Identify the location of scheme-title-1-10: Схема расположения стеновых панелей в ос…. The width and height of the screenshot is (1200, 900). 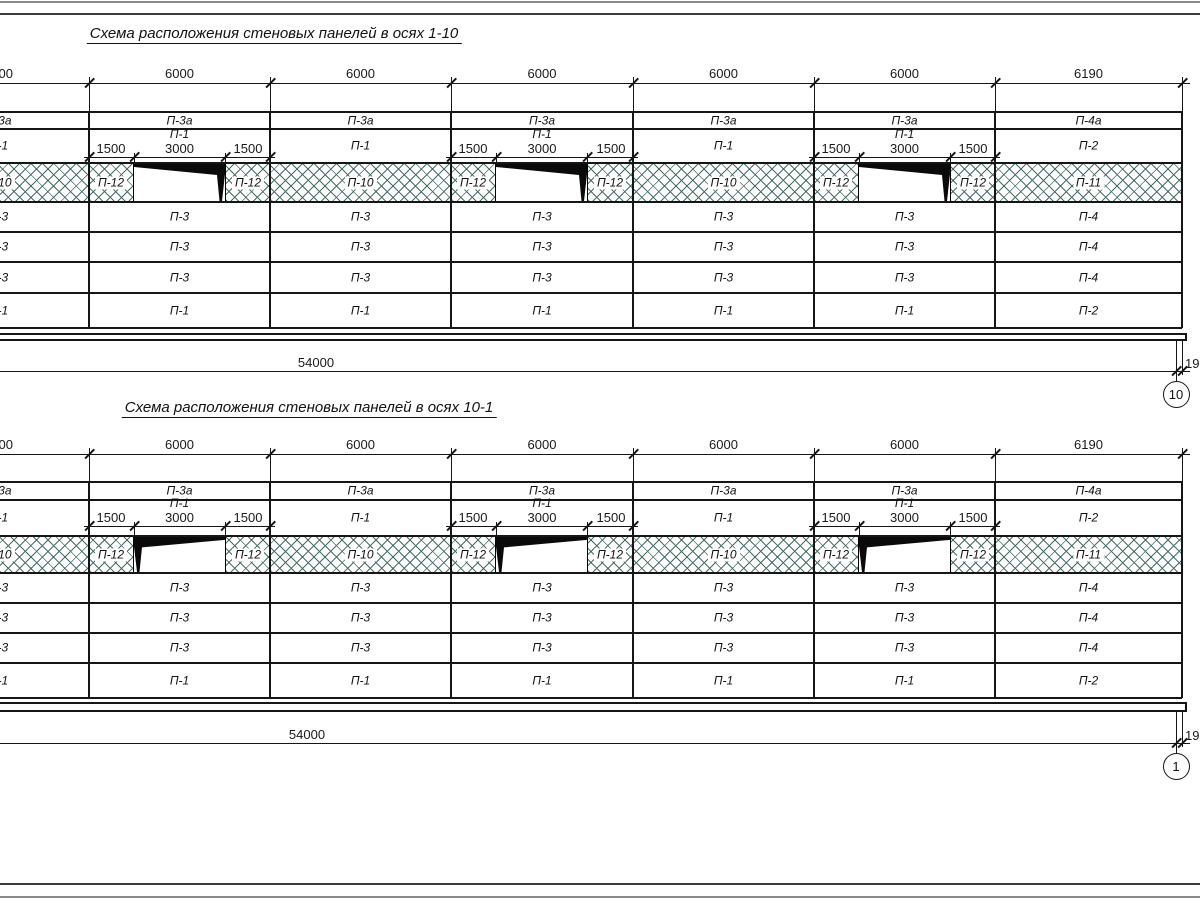
(274, 35).